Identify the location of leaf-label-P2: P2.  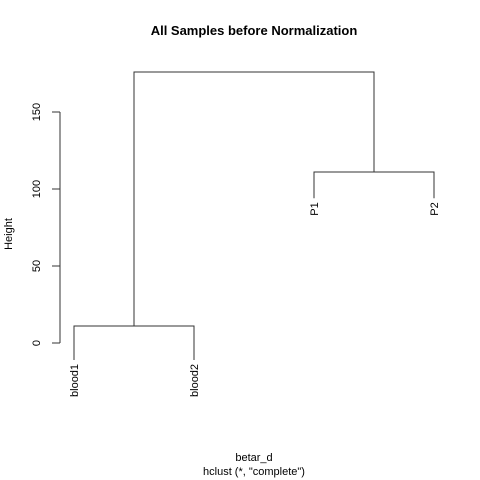
(435, 208).